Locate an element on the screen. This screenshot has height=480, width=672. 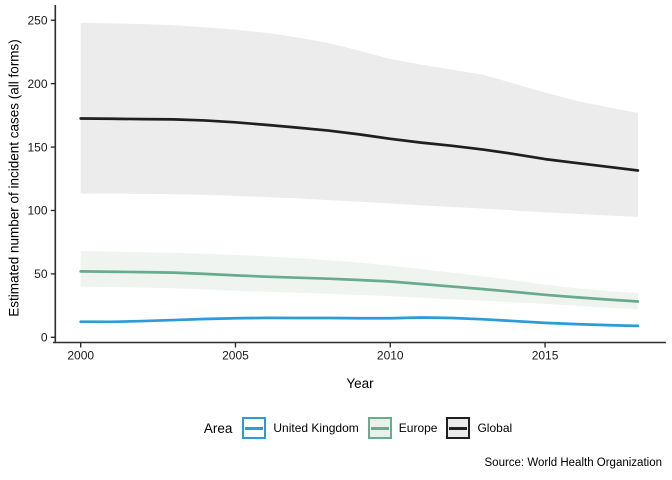
legend: Area United Kingdom Europe Global is located at coordinates (358, 428).